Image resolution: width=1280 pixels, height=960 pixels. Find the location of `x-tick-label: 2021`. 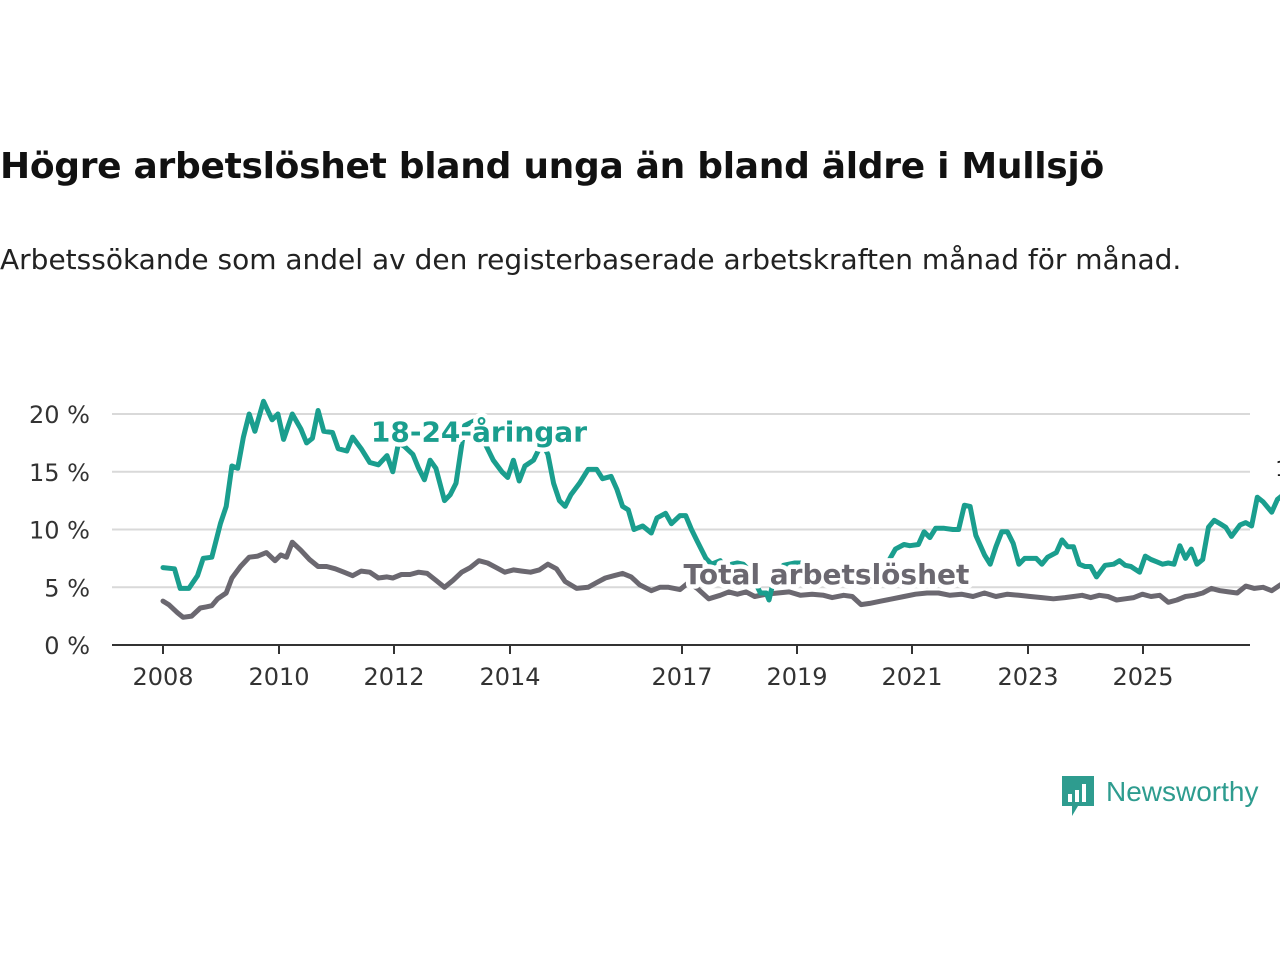

x-tick-label: 2021 is located at coordinates (911, 677).